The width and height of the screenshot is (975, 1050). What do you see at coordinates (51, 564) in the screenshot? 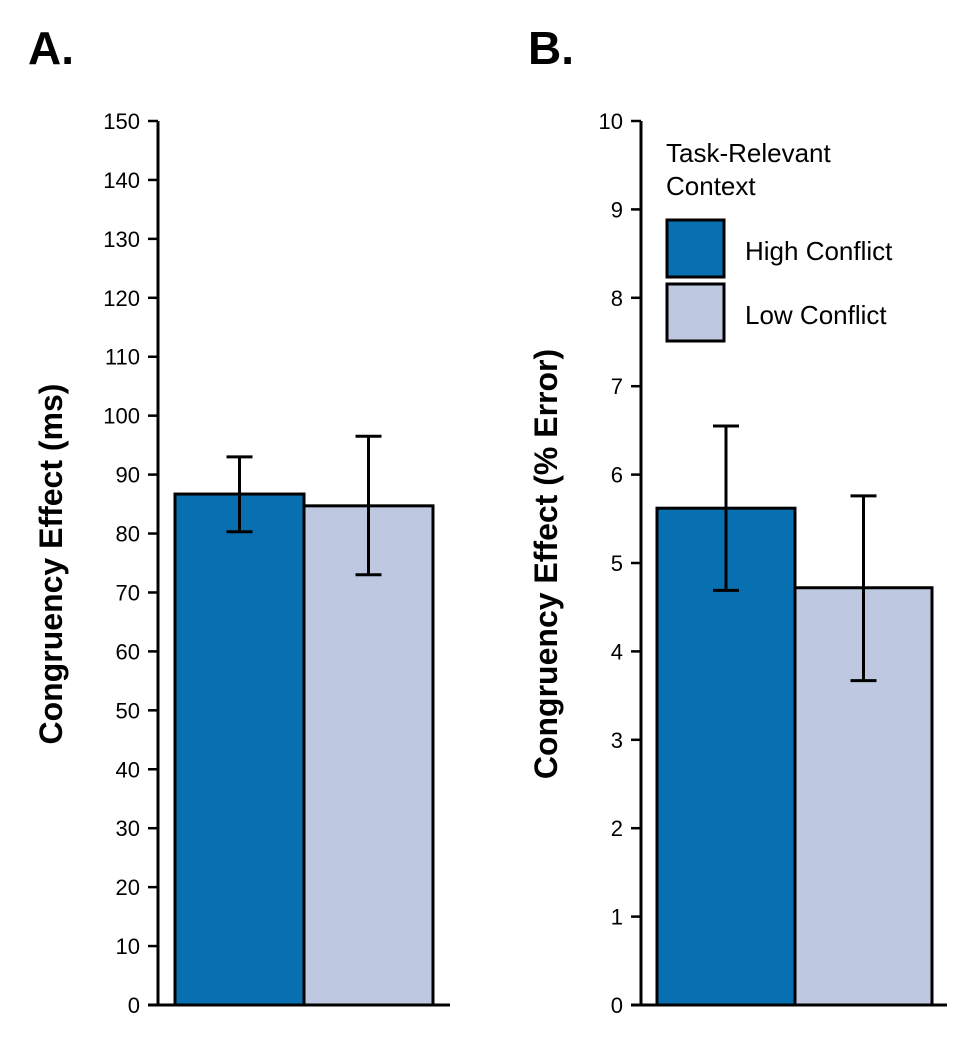
I see `panel-a-y-axis-title: Congruency Effect (ms)` at bounding box center [51, 564].